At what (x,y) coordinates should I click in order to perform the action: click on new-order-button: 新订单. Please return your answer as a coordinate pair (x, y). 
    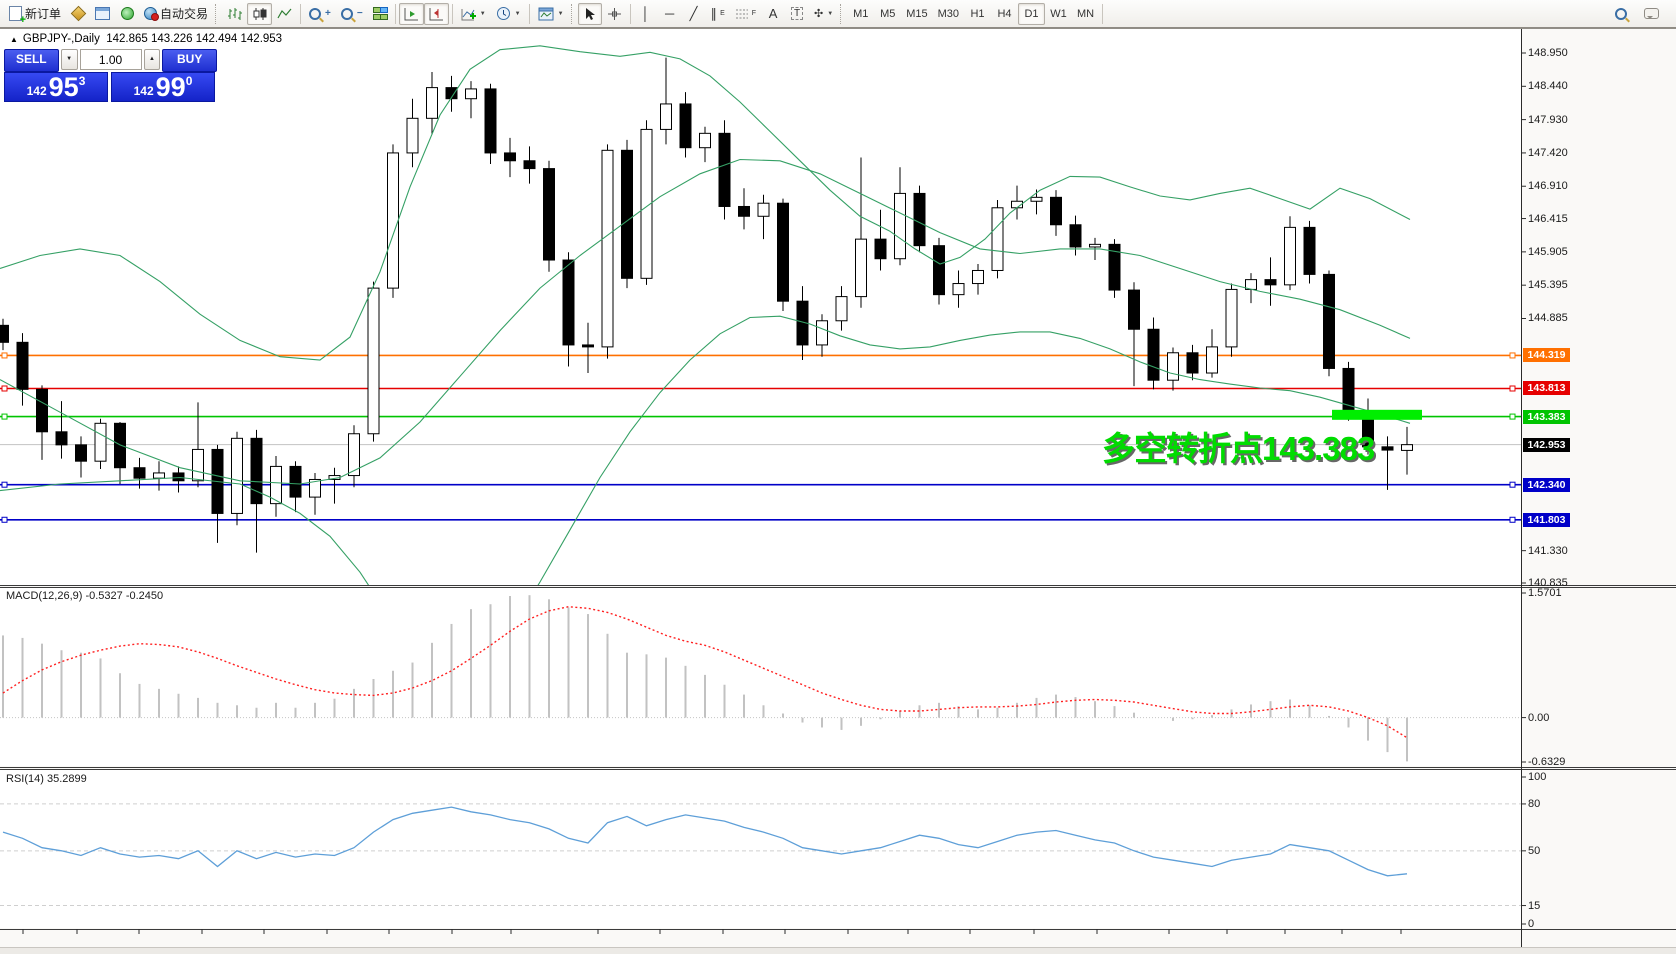
    Looking at the image, I should click on (35, 14).